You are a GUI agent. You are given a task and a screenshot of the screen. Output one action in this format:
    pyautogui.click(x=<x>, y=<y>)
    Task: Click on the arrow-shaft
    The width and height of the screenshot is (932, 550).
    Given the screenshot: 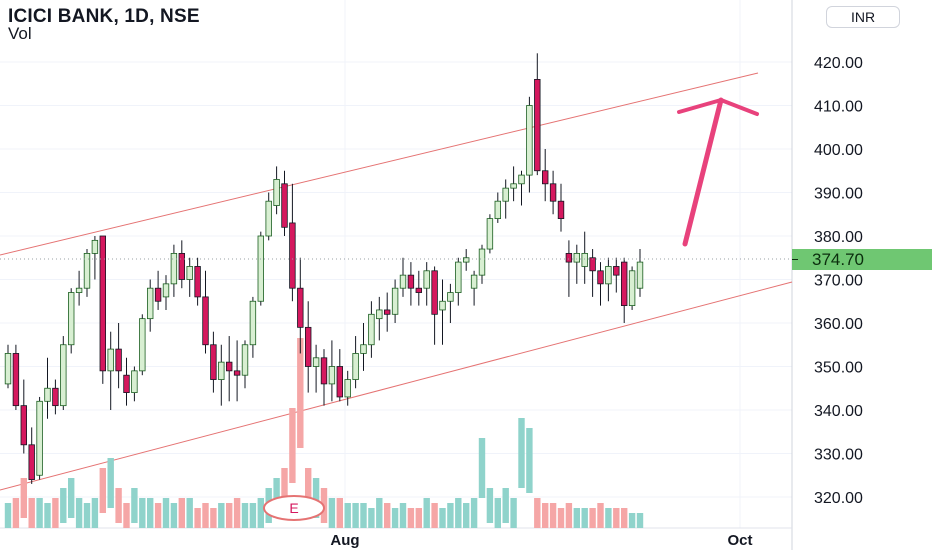 What is the action you would take?
    pyautogui.click(x=703, y=172)
    